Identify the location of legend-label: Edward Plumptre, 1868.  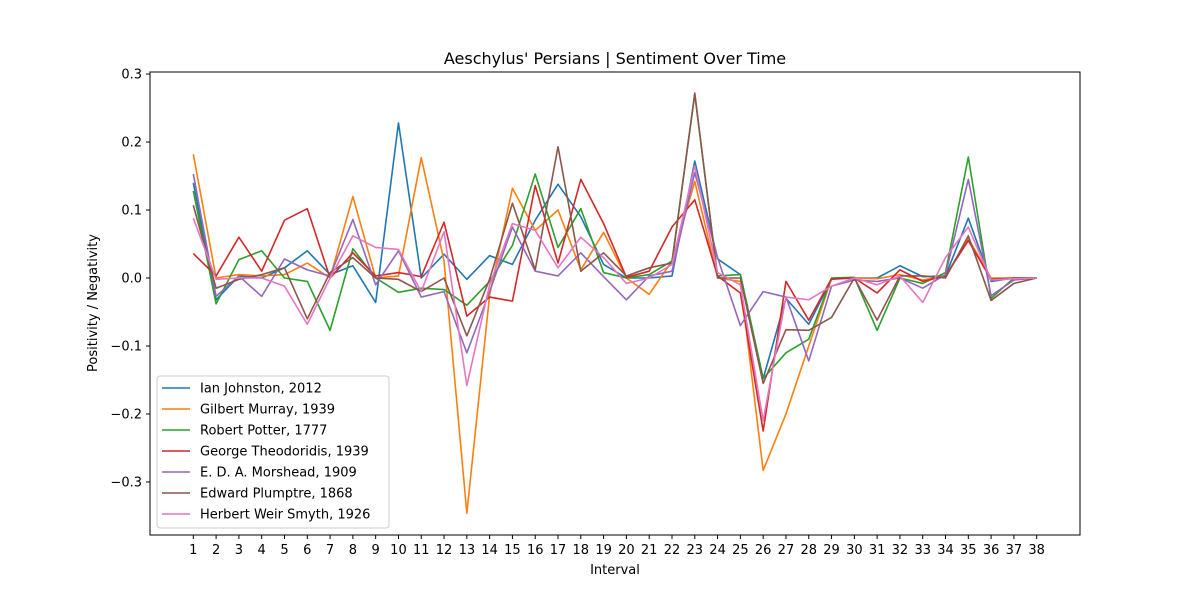
(276, 494).